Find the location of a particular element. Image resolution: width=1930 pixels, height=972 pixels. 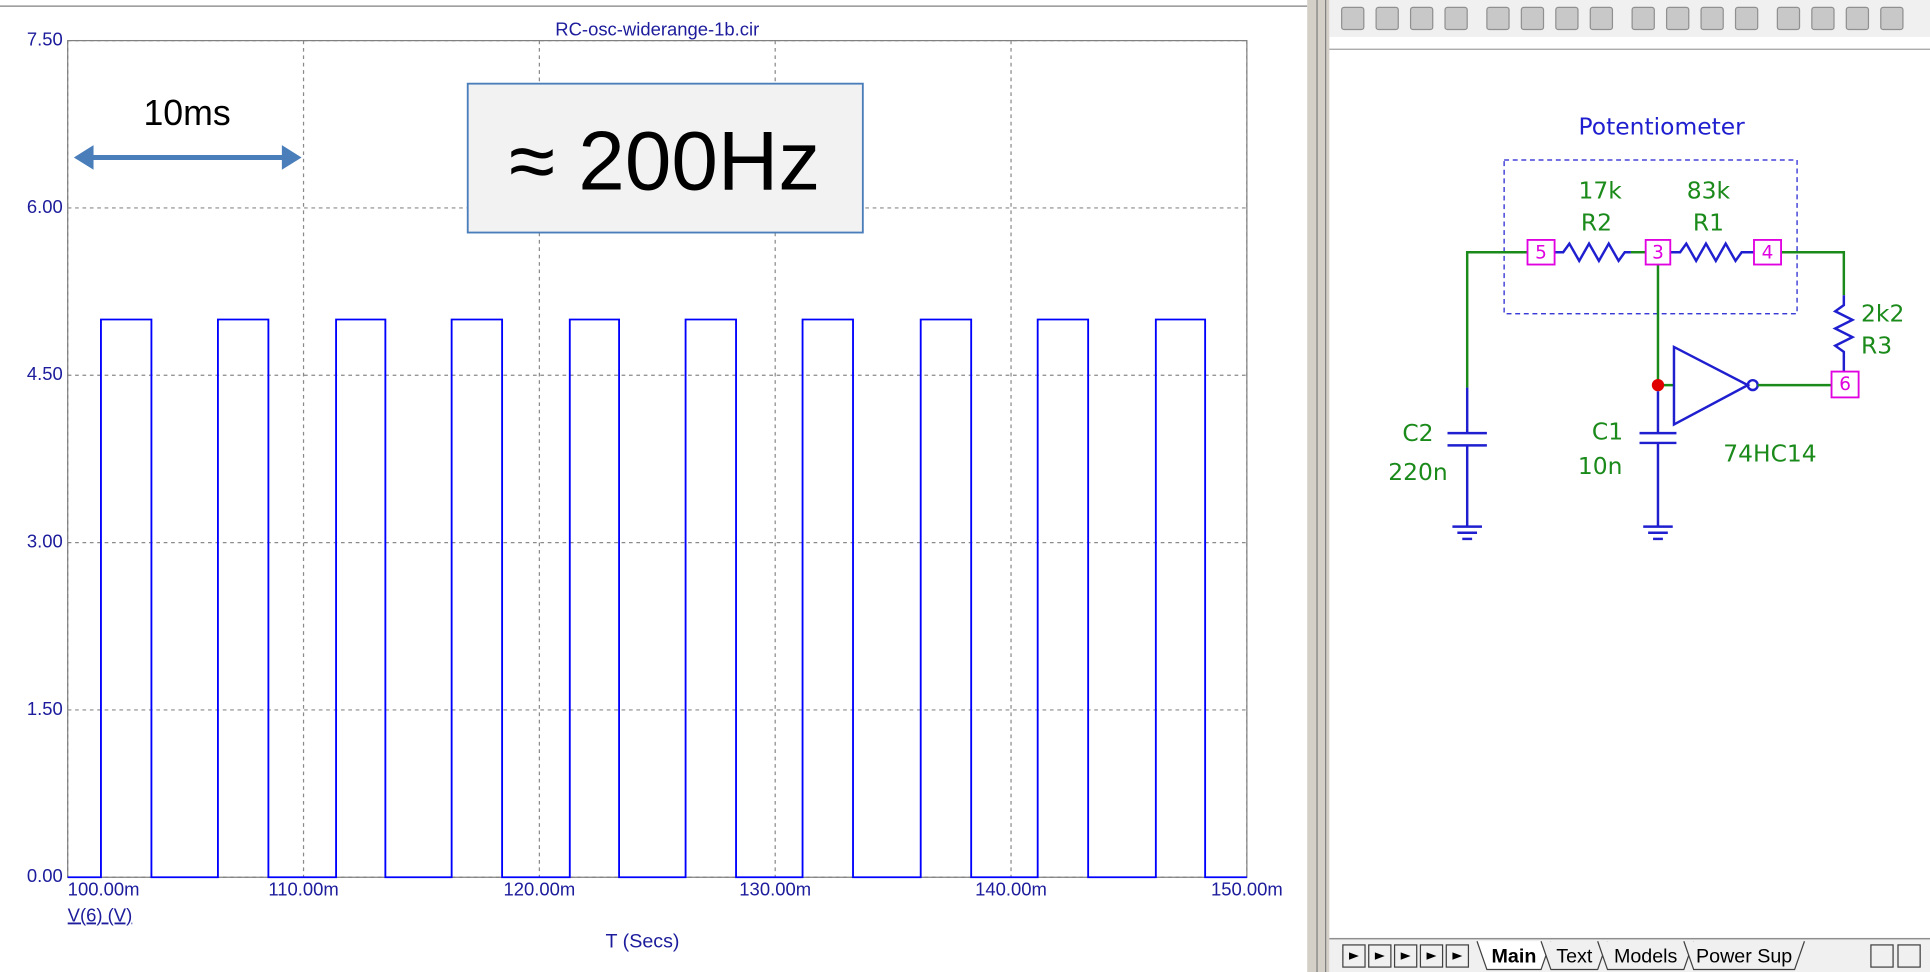

schematic-title: Potentiometer is located at coordinates (1662, 126).